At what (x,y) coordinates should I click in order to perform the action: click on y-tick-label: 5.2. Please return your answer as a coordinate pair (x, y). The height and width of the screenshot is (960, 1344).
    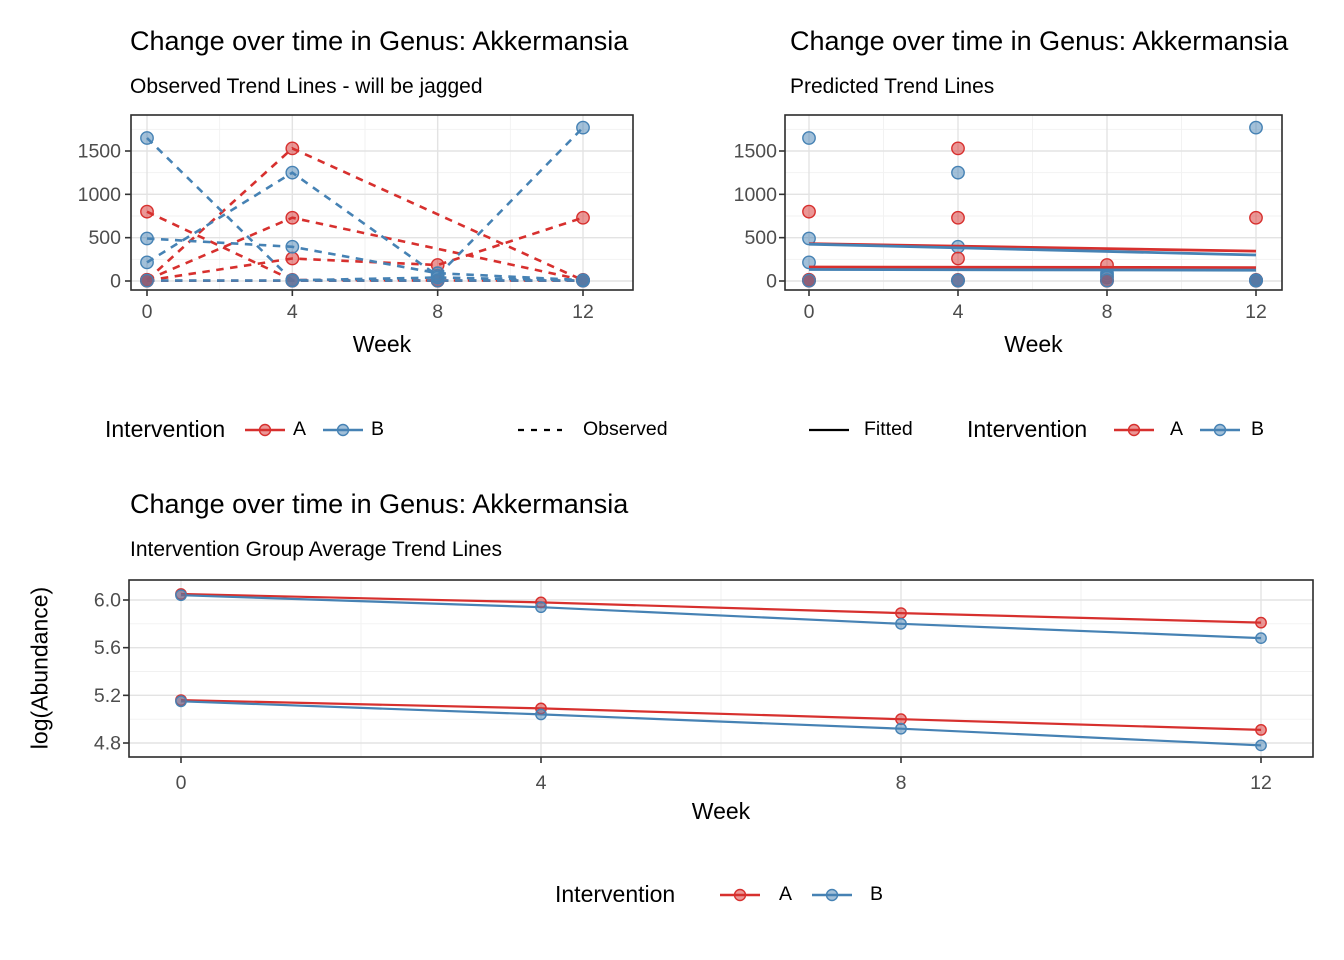
    Looking at the image, I should click on (107, 696).